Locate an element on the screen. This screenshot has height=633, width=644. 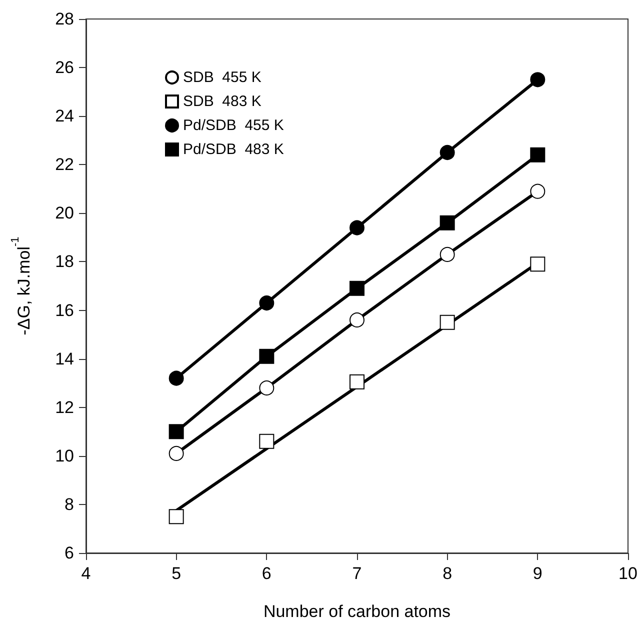
y-tick-label: 18 is located at coordinates (64, 262).